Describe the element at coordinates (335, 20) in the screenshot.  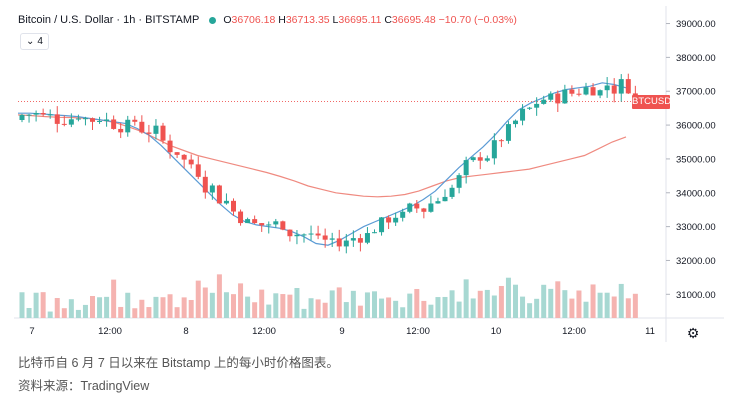
I see `low-label: L` at that location.